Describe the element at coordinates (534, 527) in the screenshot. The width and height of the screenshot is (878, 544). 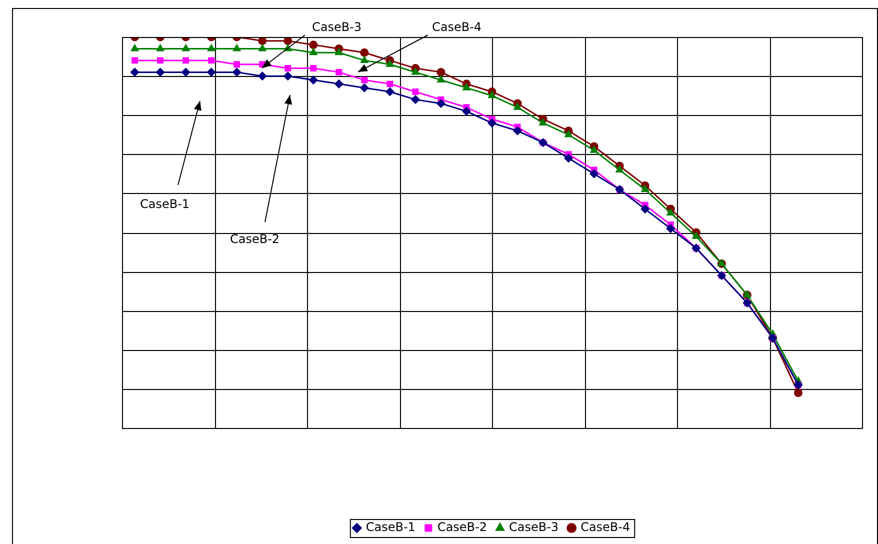
I see `legend-label: CaseB-3` at that location.